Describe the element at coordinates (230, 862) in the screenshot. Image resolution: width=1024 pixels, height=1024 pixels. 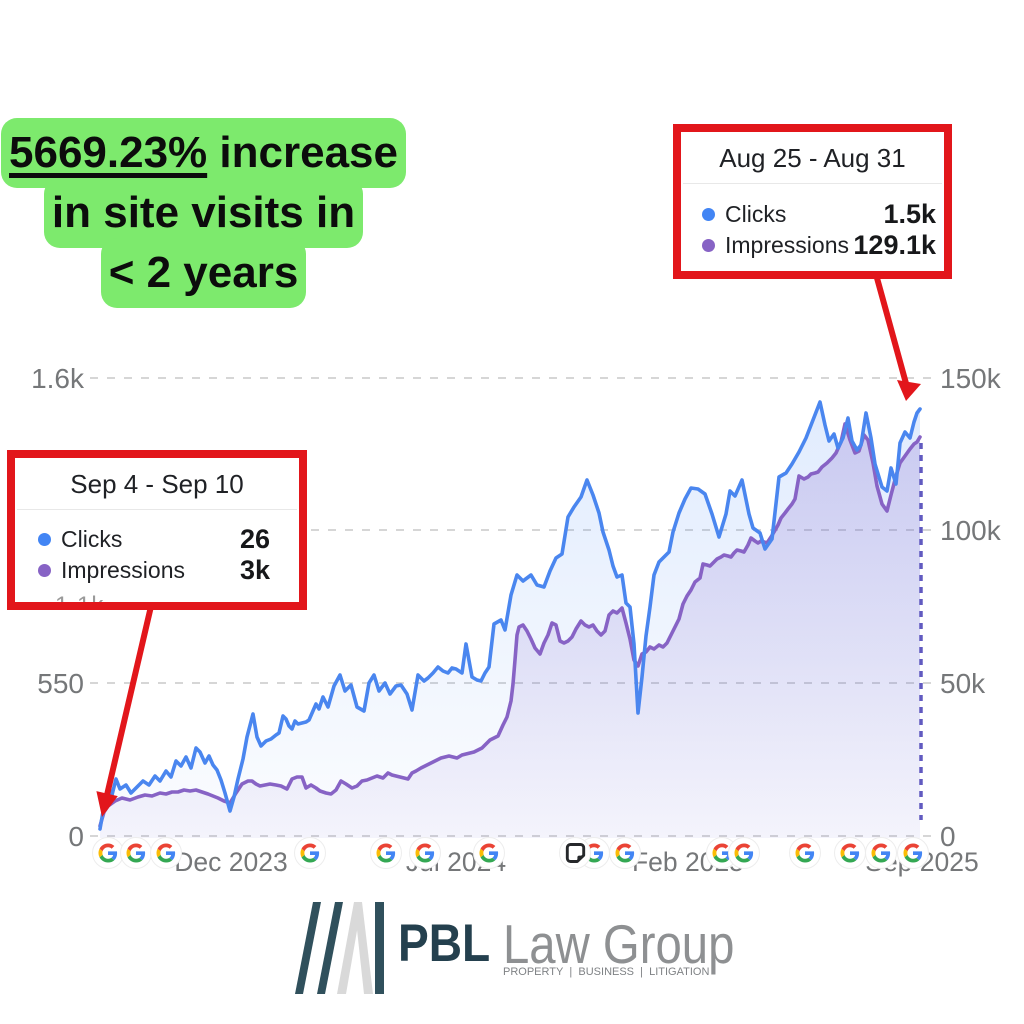
I see `svg-text: Dec 2023` at that location.